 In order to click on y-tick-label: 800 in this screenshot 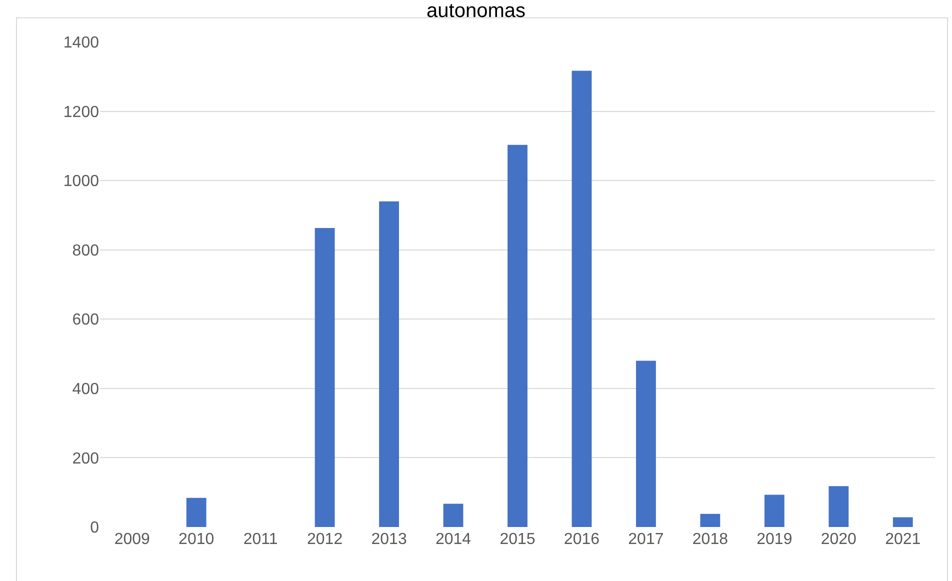, I will do `click(86, 251)`.